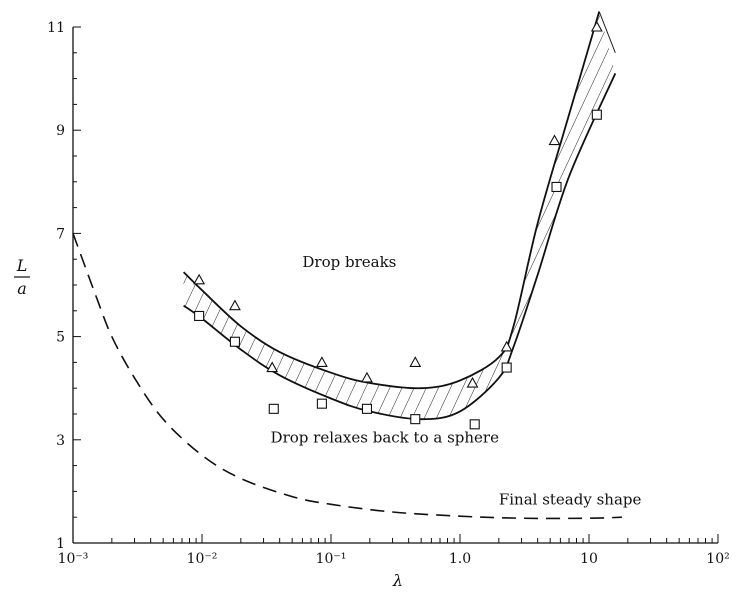 The image size is (743, 596). Describe the element at coordinates (607, 32) in the screenshot. I see `band-right-edge` at that location.